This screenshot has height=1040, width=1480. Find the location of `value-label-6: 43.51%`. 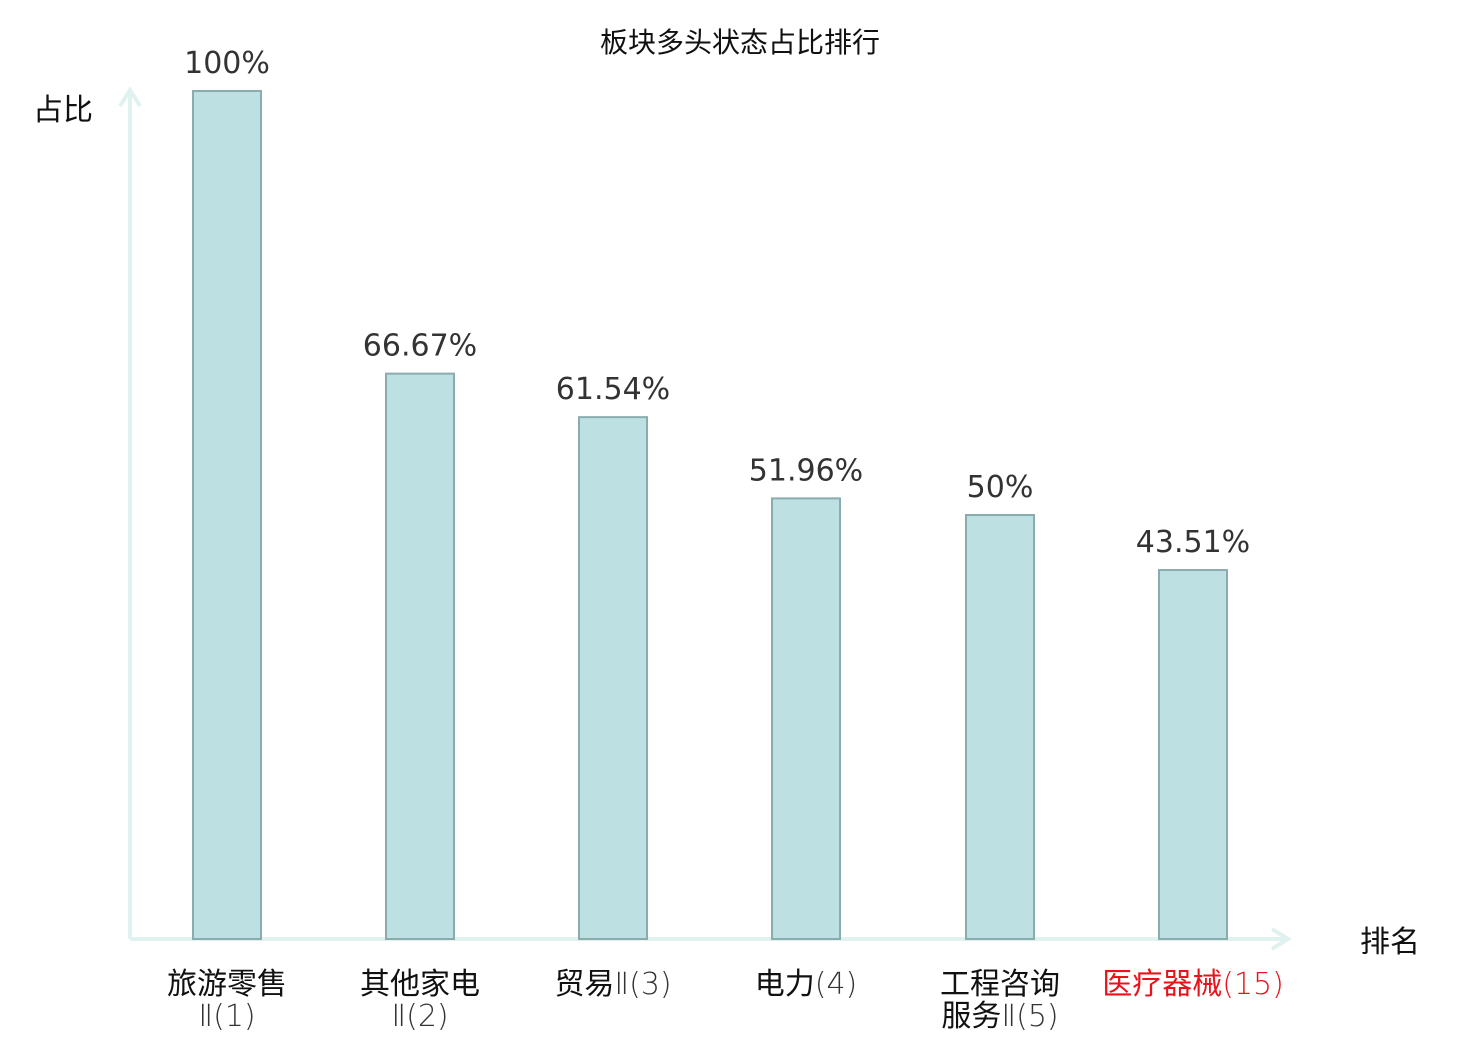

value-label-6: 43.51% is located at coordinates (1193, 542).